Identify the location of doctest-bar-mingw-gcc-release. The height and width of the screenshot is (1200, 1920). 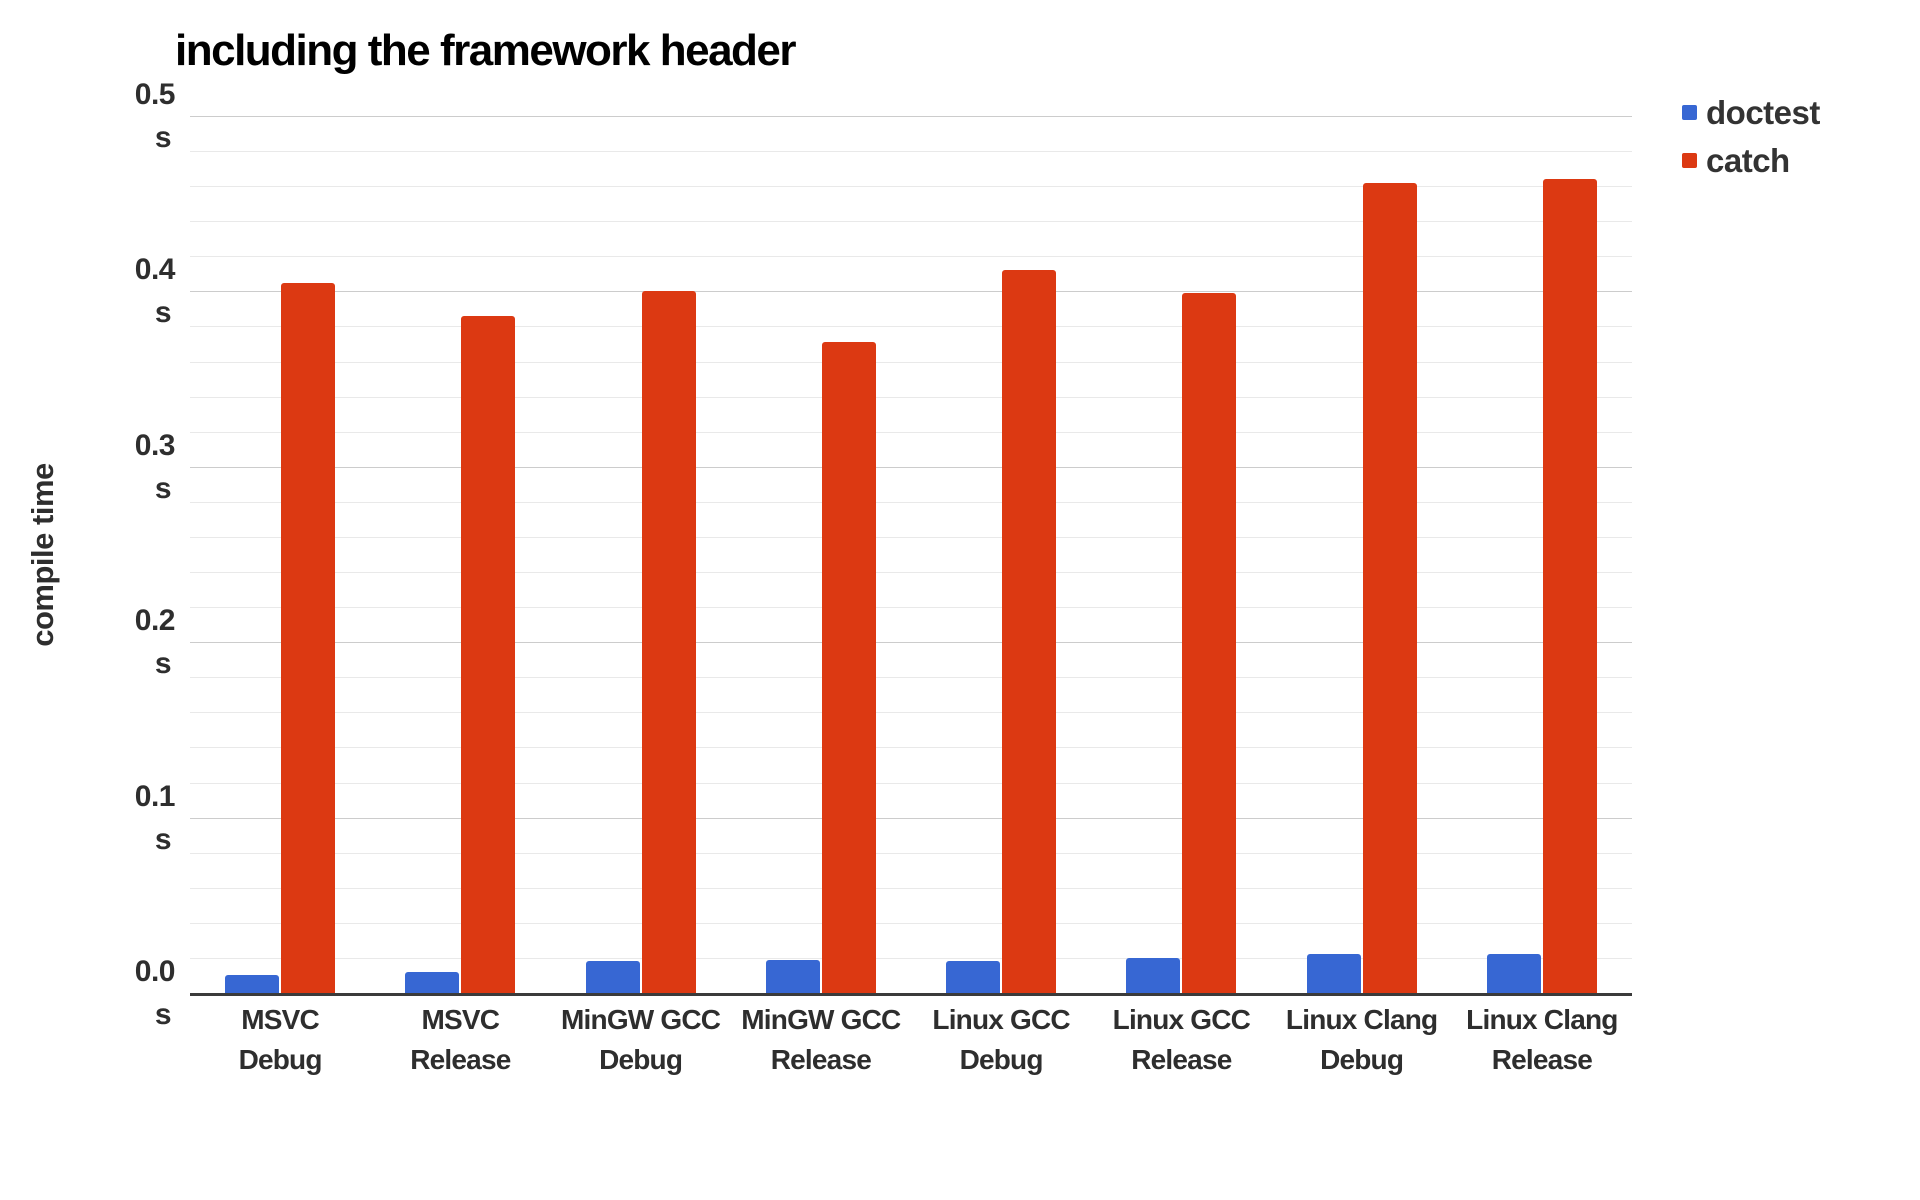
(792, 976).